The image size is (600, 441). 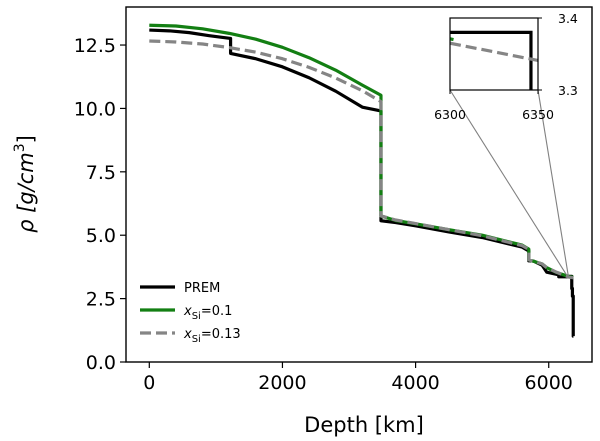 What do you see at coordinates (95, 109) in the screenshot?
I see `y-tick-label: 10.0` at bounding box center [95, 109].